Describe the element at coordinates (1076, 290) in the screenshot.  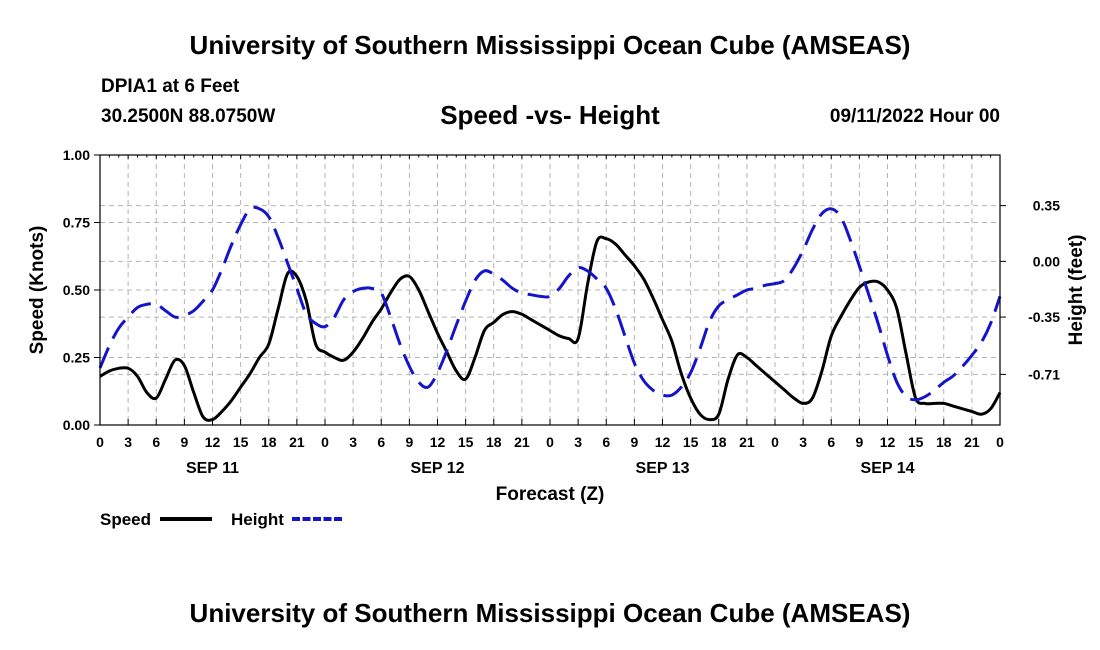
I see `y2-axis-title: Height (feet)` at that location.